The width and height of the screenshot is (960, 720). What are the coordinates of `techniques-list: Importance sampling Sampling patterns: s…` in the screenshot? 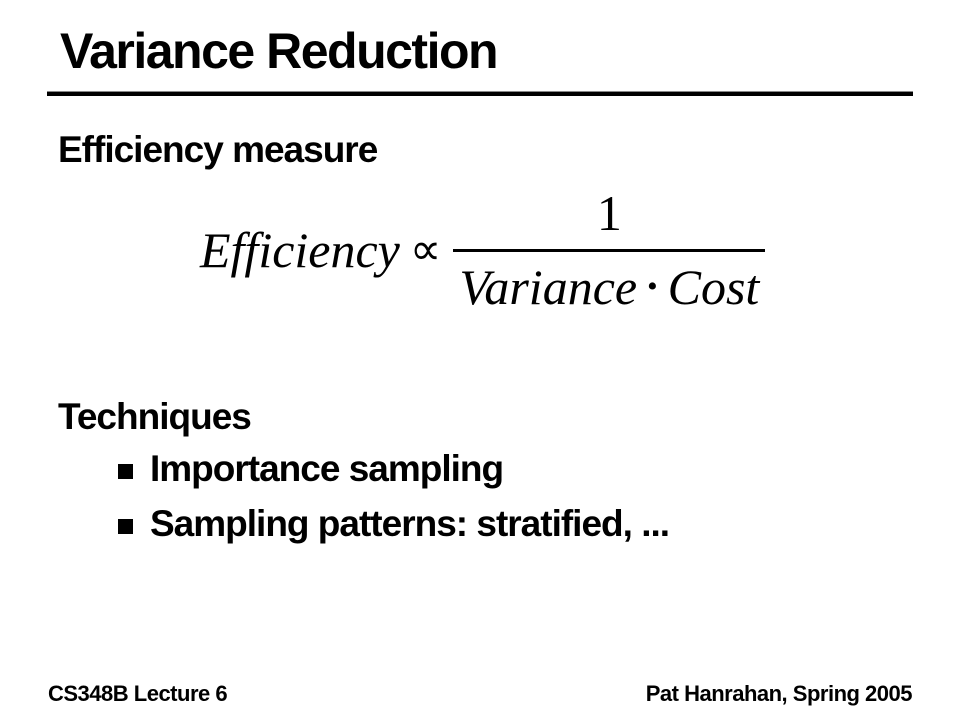 It's located at (394, 504).